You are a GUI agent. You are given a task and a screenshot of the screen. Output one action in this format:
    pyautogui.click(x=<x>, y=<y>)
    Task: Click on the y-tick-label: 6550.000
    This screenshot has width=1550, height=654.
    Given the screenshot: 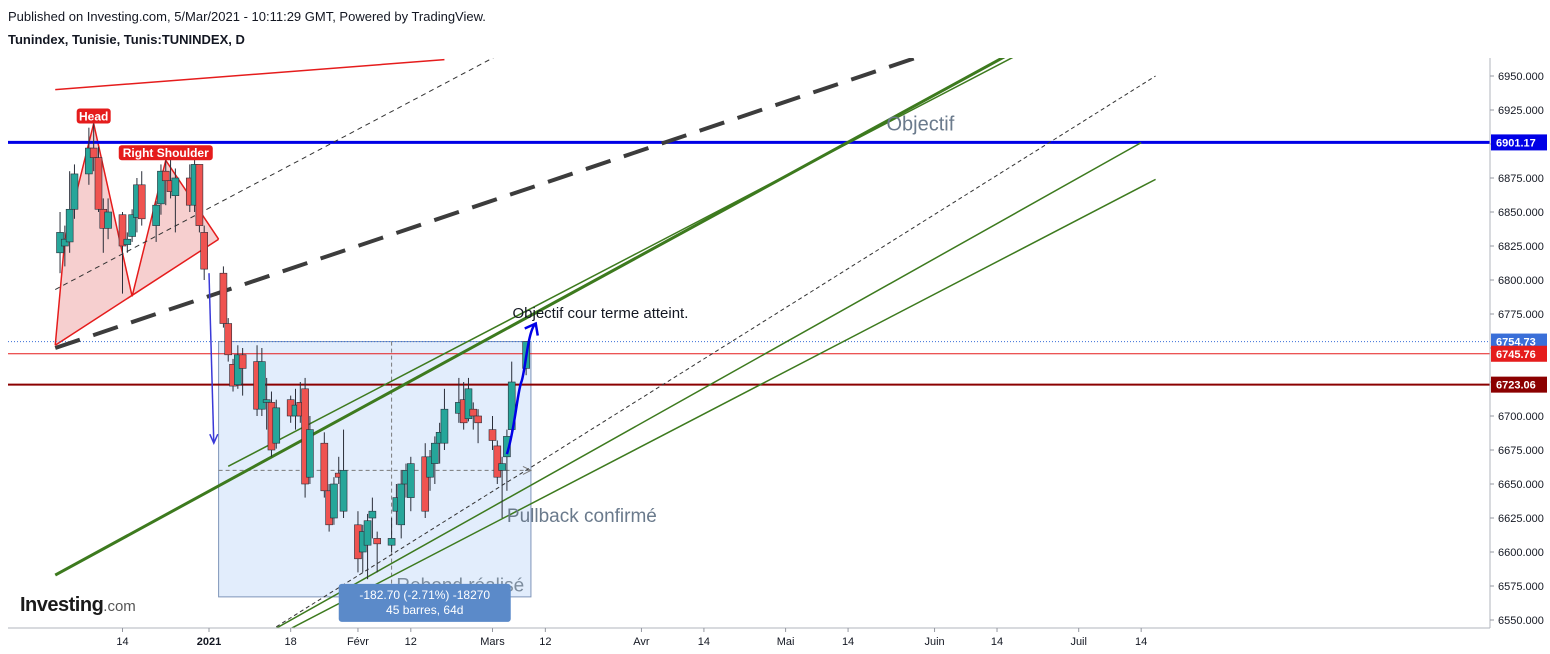 What is the action you would take?
    pyautogui.click(x=1521, y=621)
    